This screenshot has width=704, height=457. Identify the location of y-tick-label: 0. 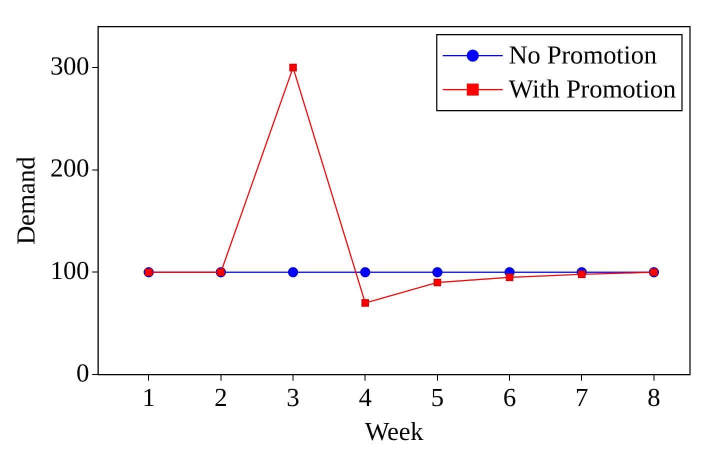
(83, 373).